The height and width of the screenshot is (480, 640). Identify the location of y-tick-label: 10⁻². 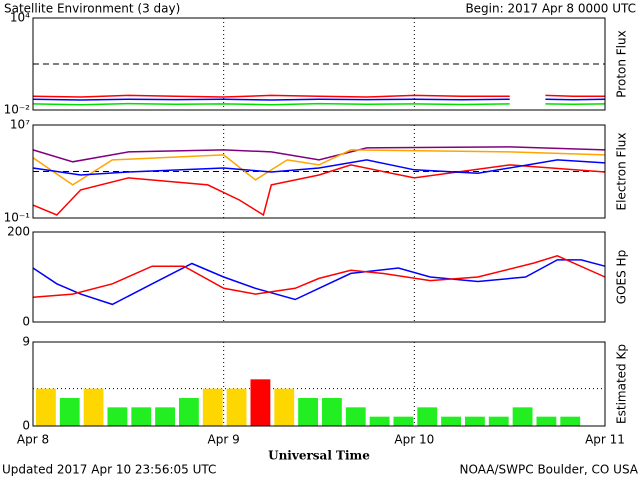
(17, 110).